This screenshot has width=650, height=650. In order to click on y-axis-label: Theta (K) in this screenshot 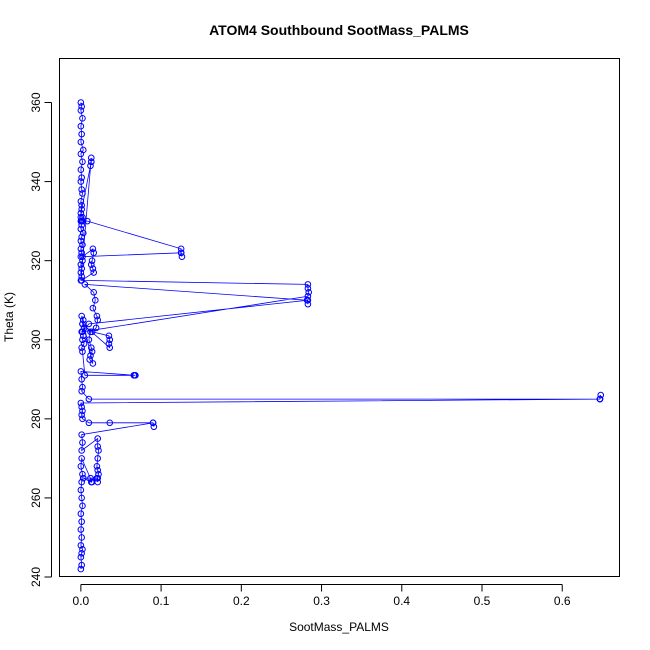, I will do `click(9, 317)`.